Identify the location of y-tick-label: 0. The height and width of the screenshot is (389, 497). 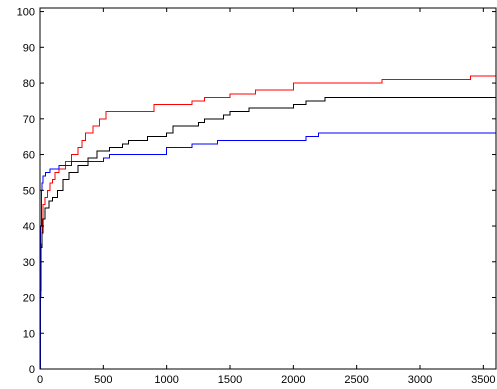
(32, 370).